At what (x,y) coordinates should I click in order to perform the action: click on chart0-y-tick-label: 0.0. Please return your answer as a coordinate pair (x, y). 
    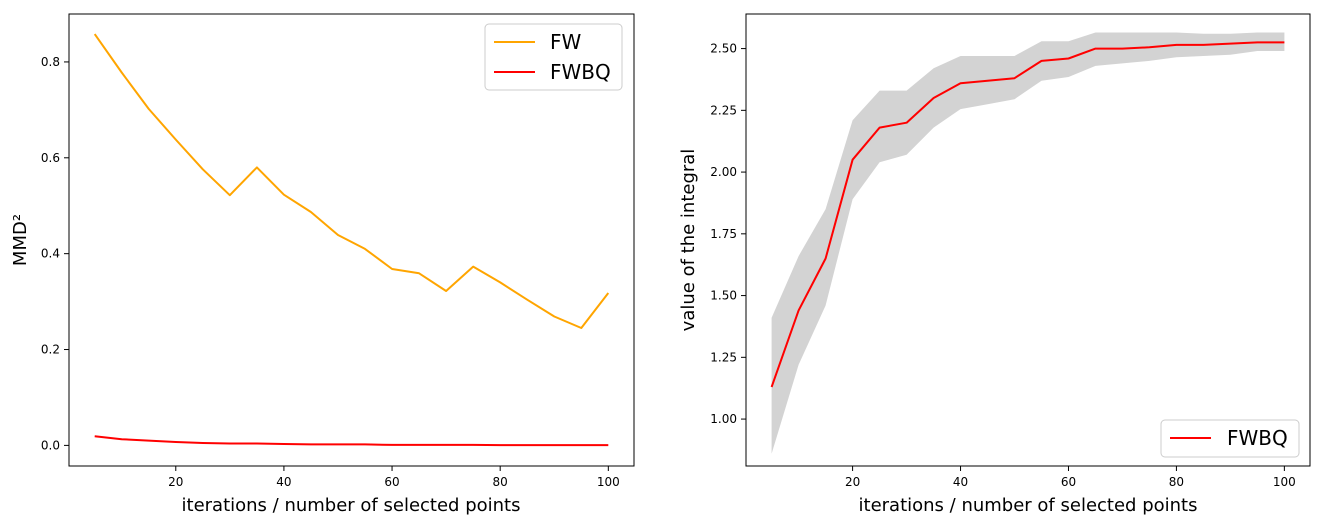
    Looking at the image, I should click on (50, 445).